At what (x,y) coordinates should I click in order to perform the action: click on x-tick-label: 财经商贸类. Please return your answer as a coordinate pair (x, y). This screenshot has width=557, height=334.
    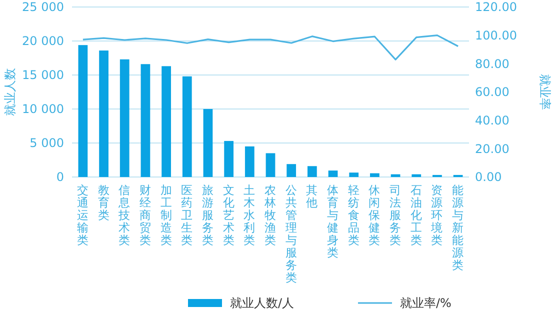
    Looking at the image, I should click on (145, 215).